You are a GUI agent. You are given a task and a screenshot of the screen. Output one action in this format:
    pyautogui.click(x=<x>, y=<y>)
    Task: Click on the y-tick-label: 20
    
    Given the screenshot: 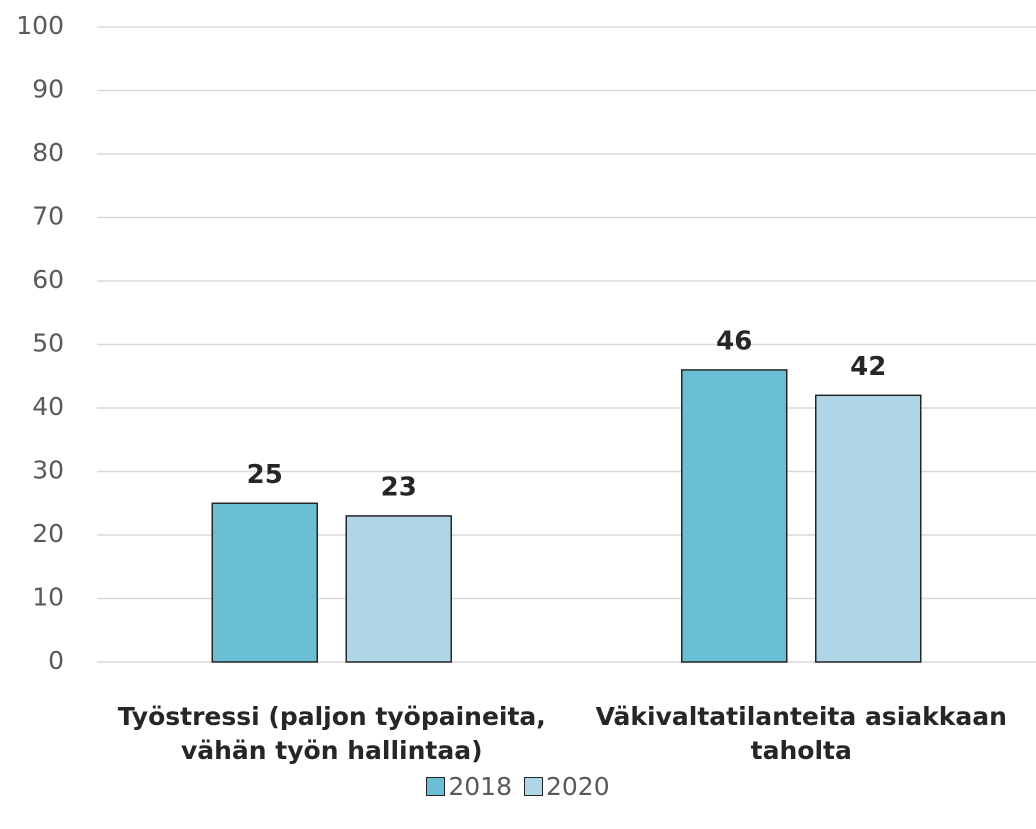 What is the action you would take?
    pyautogui.click(x=48, y=533)
    